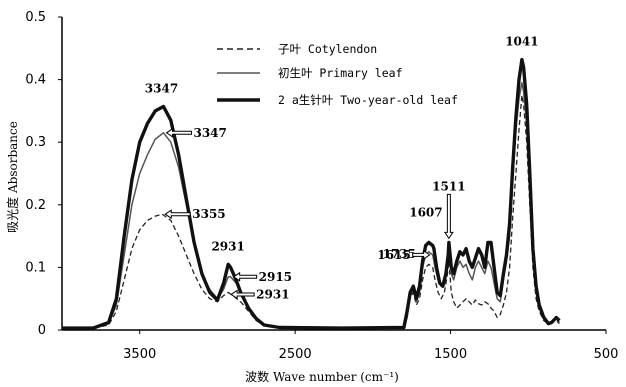  What do you see at coordinates (327, 49) in the screenshot?
I see `legend-label-cotylendon: 子叶 Cotylendon` at bounding box center [327, 49].